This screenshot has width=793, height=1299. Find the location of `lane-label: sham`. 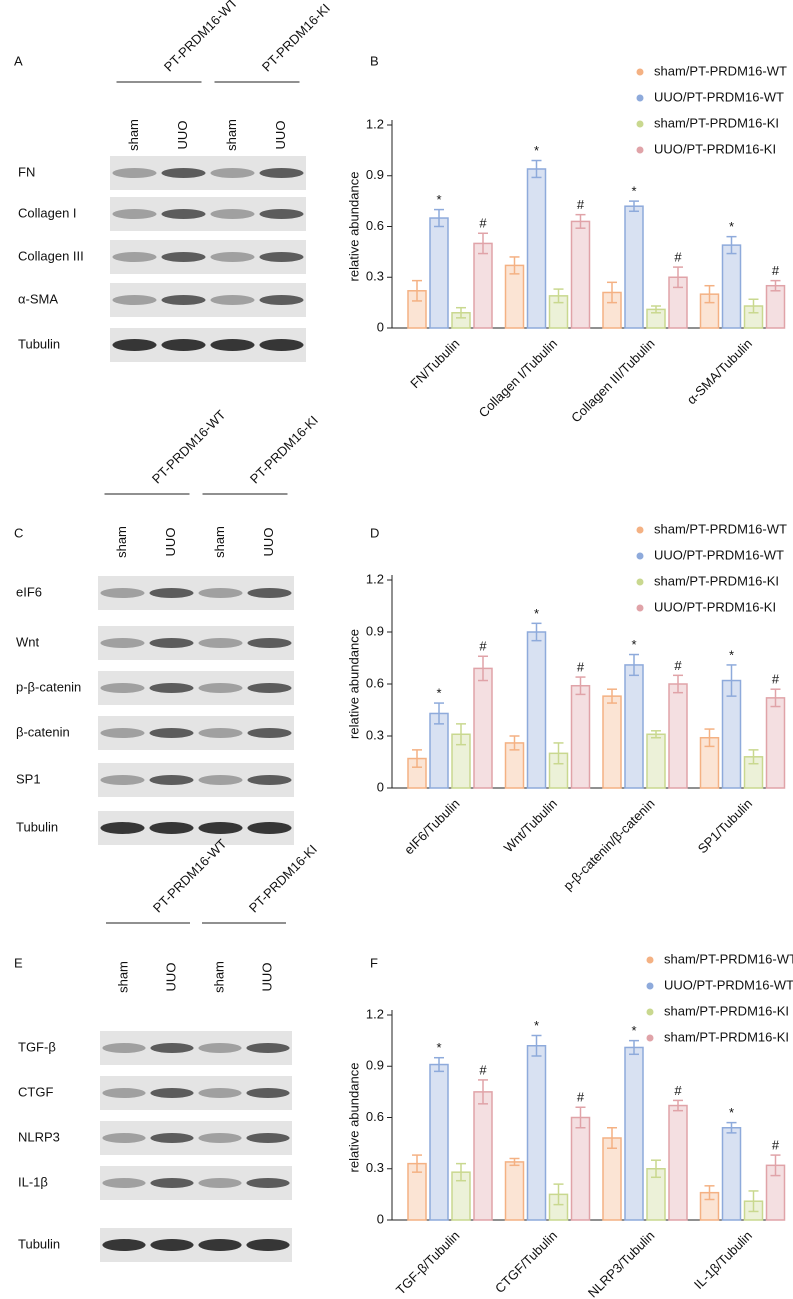

lane-label: sham is located at coordinates (121, 542).